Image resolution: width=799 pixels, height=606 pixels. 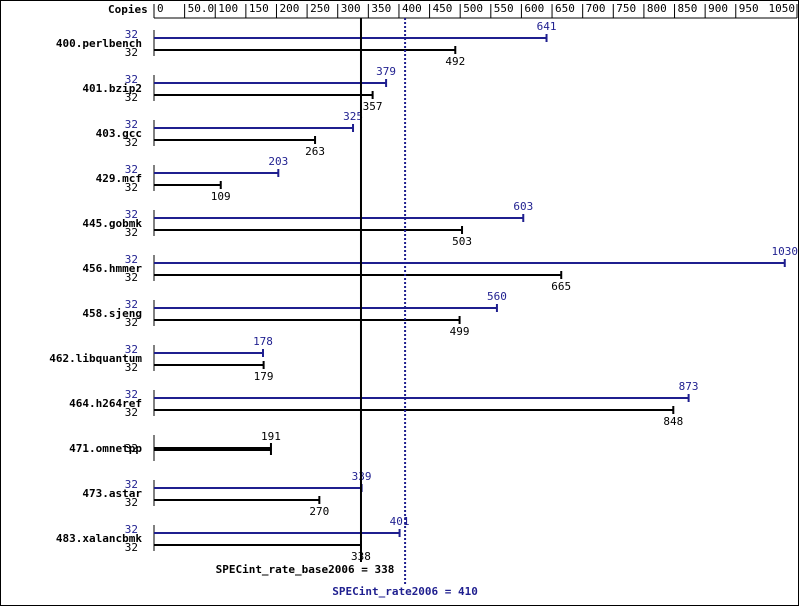 I want to click on benchmark-label: 429.mcf, so click(x=119, y=178).